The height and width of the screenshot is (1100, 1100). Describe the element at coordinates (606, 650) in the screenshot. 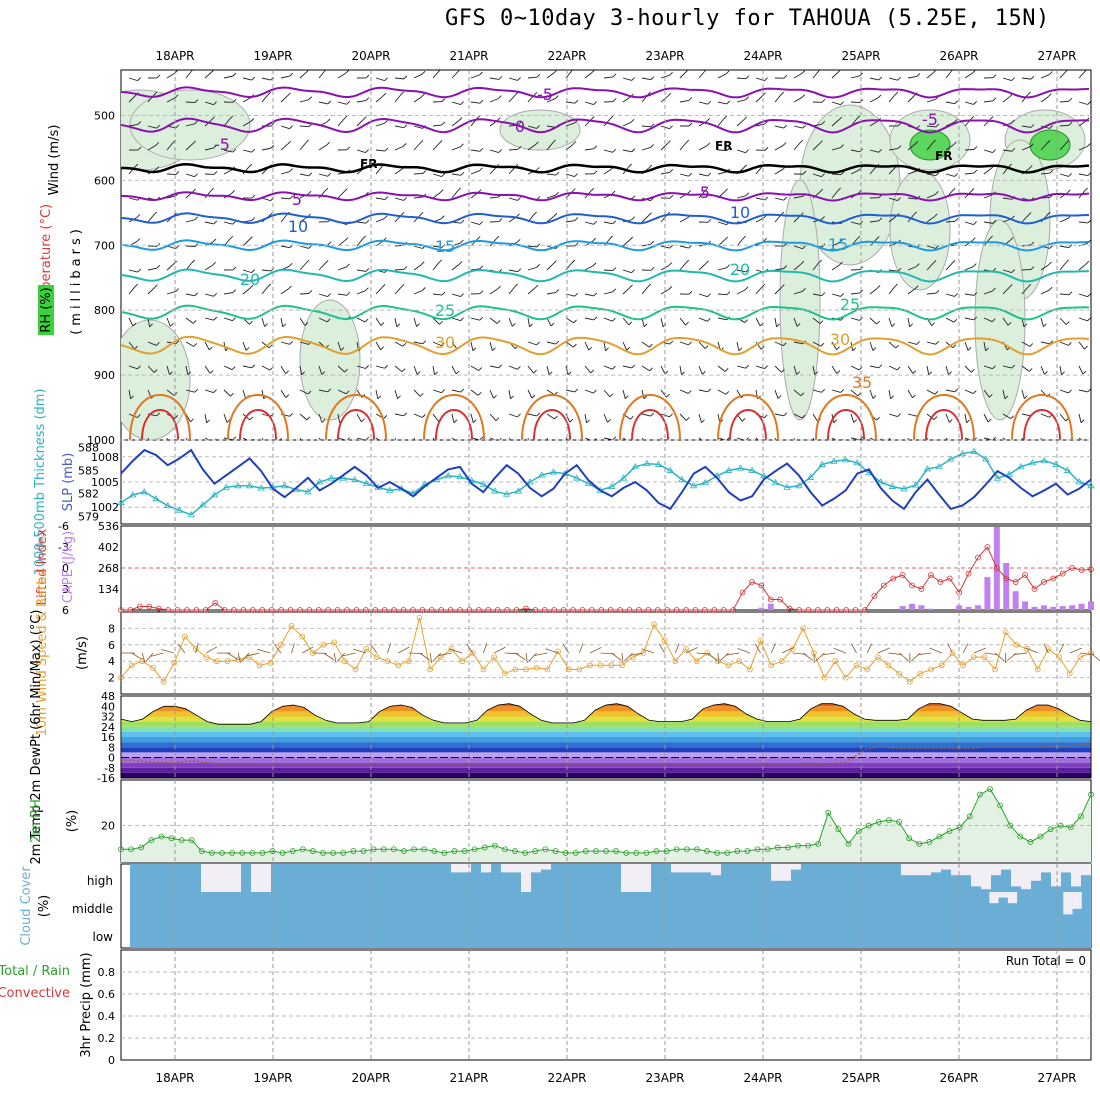

I see `wind10-line` at that location.